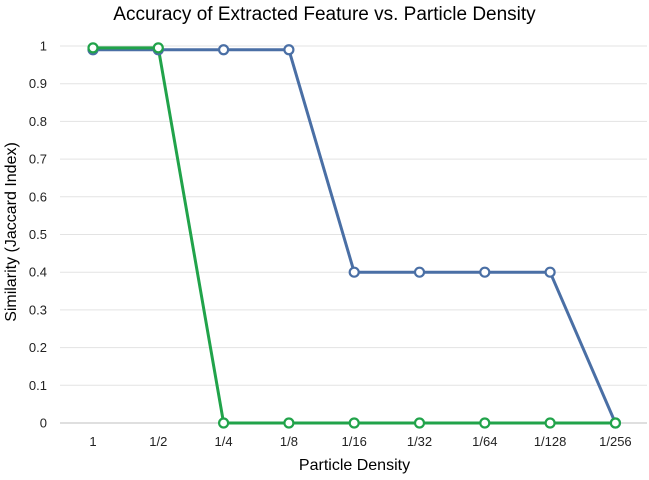 Image resolution: width=649 pixels, height=480 pixels. I want to click on y-tick-label: 0.6, so click(38, 196).